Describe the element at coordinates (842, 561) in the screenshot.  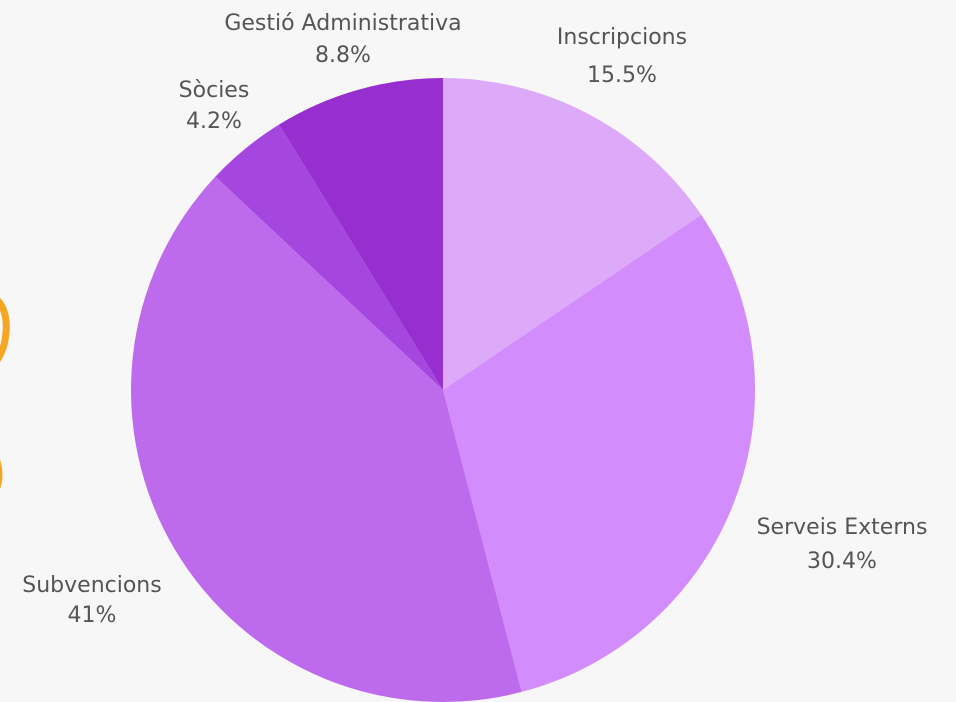
I see `slice-value-label: 30.4%` at that location.